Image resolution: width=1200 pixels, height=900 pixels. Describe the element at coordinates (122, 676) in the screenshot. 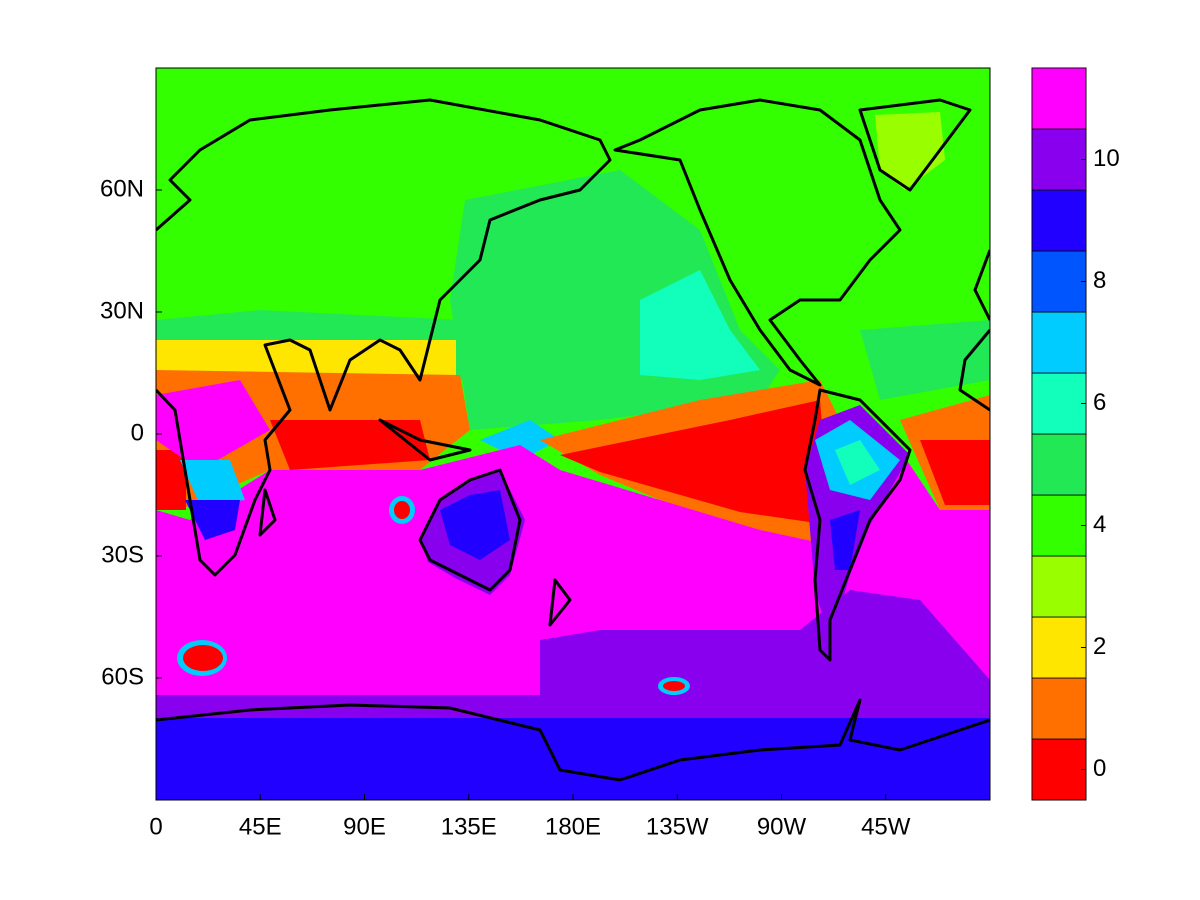

I see `y-tick-label: 60S` at that location.